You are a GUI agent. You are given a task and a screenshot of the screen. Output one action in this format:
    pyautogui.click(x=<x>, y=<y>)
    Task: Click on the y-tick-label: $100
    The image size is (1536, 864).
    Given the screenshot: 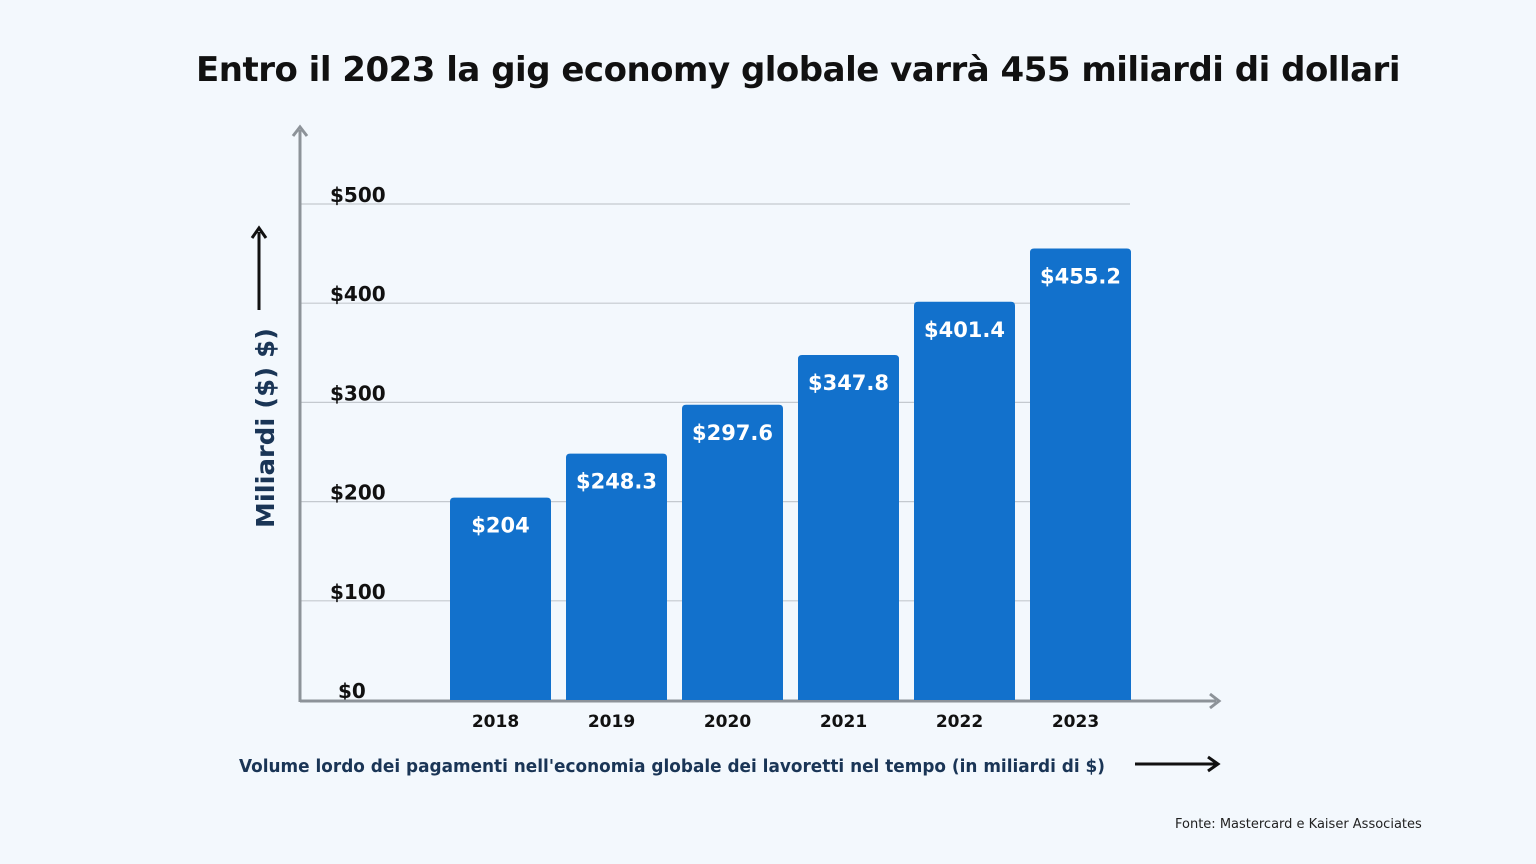 What is the action you would take?
    pyautogui.click(x=358, y=592)
    